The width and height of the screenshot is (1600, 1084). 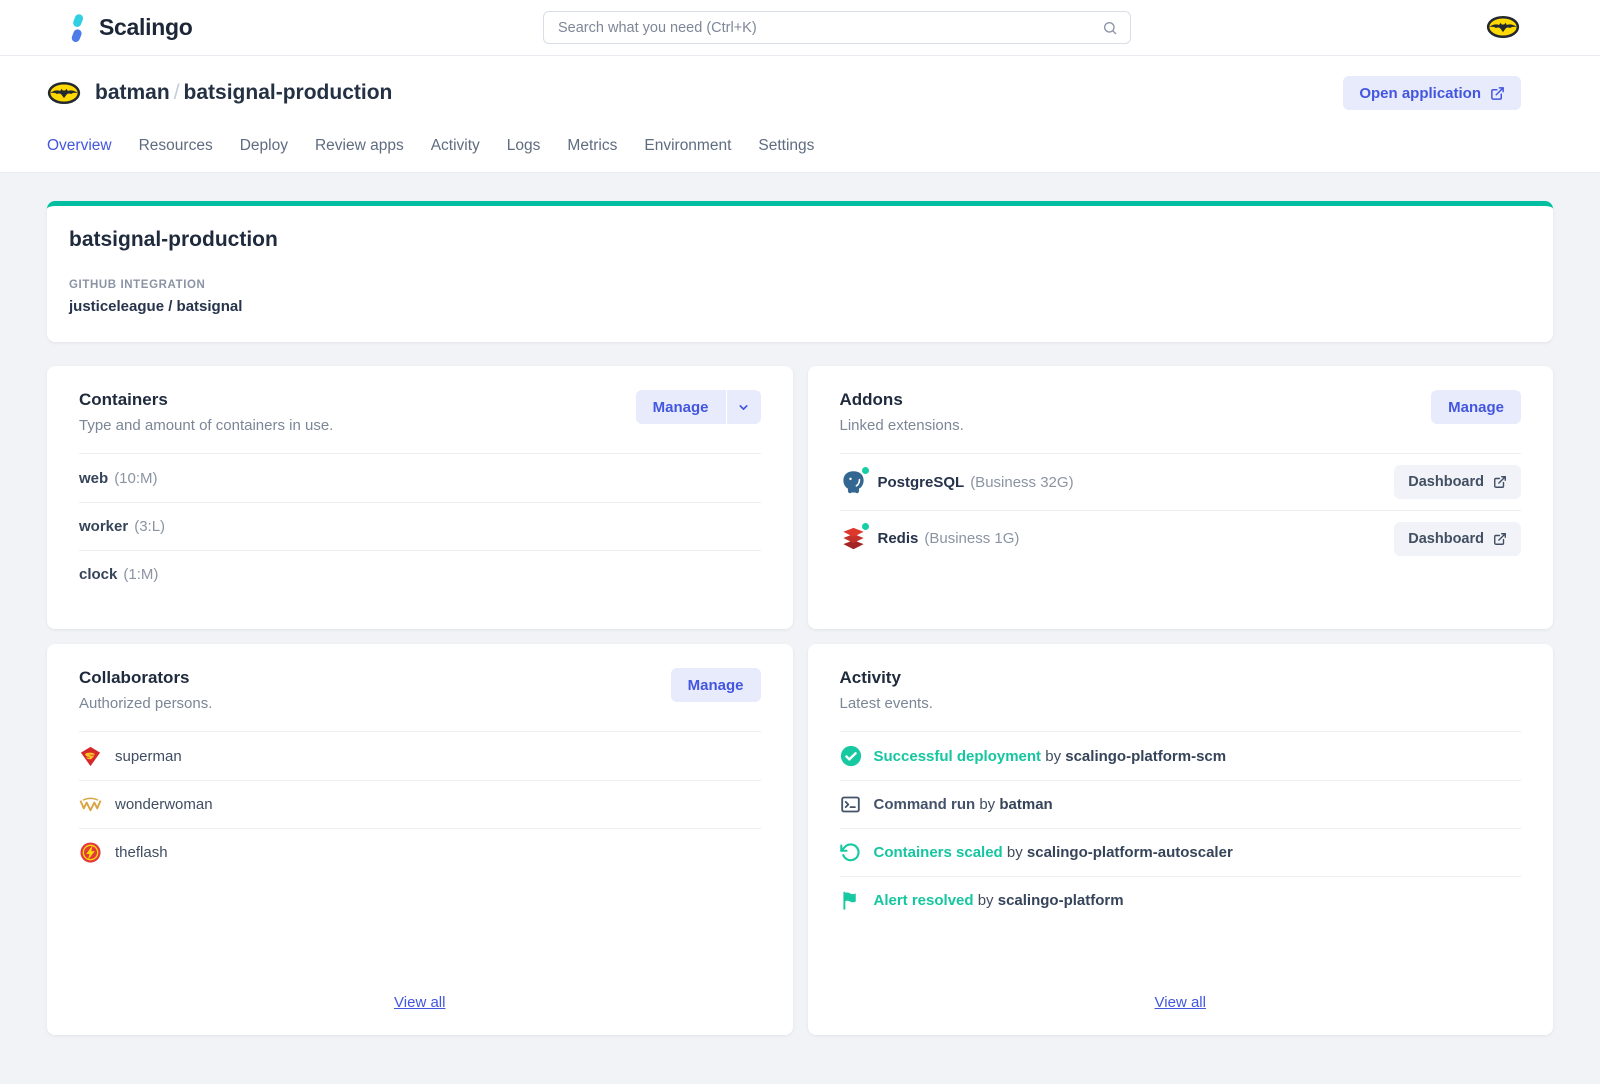 What do you see at coordinates (137, 285) in the screenshot?
I see `github-integration-label: GITHUB INTEGRATION` at bounding box center [137, 285].